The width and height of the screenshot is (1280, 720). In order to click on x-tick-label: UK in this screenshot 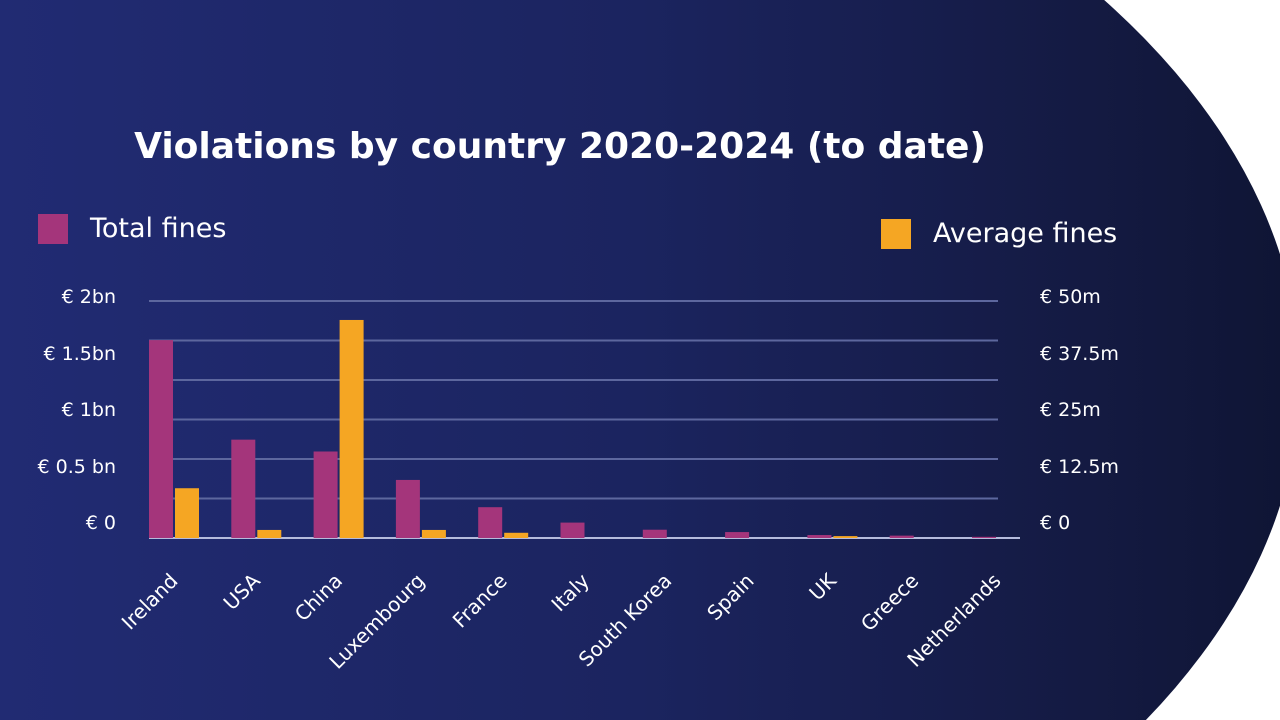, I will do `click(822, 586)`.